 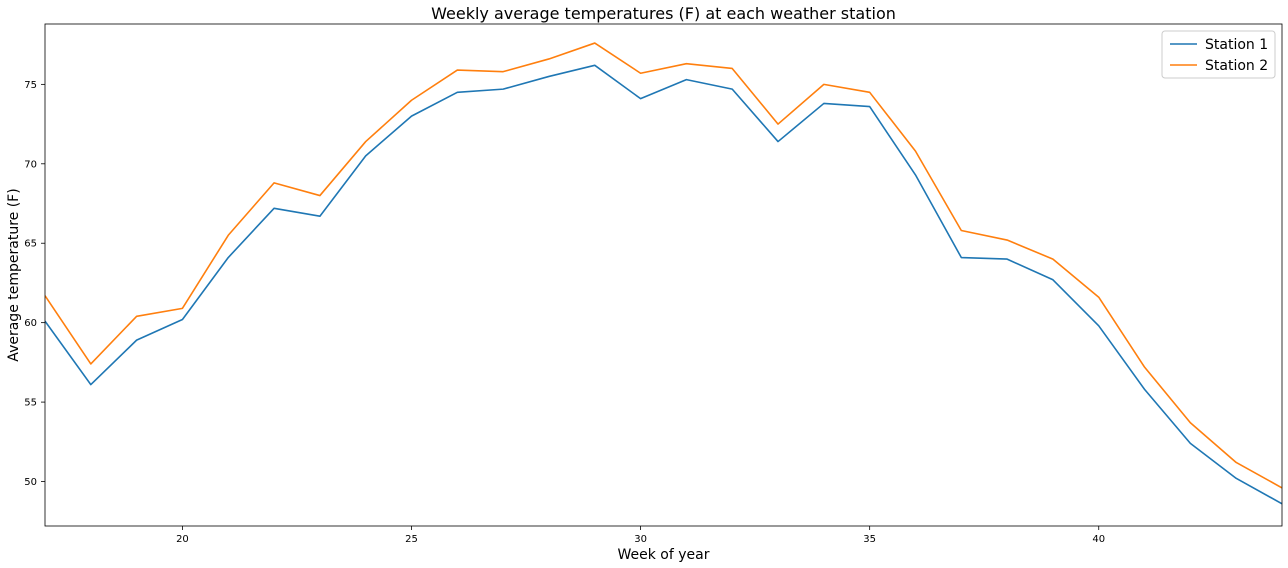 I want to click on y-tick-label: 50, so click(x=30, y=482).